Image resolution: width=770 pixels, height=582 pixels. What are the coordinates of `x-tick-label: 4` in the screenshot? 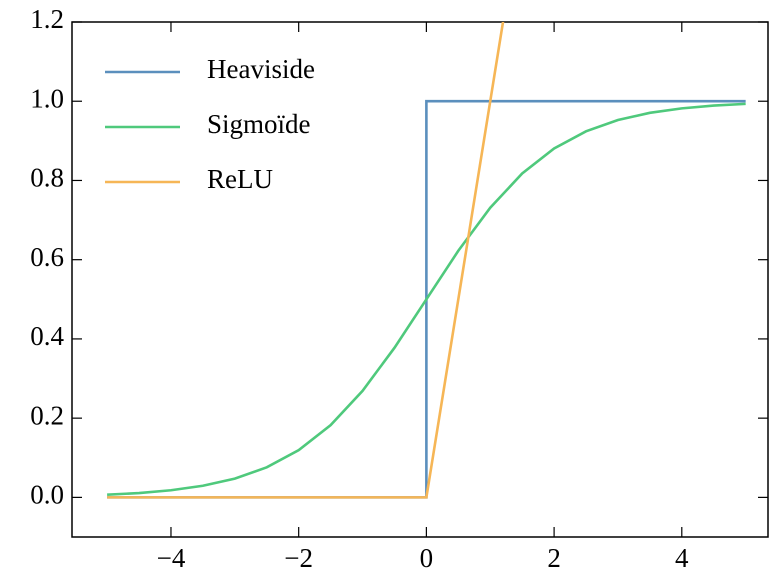 It's located at (682, 558).